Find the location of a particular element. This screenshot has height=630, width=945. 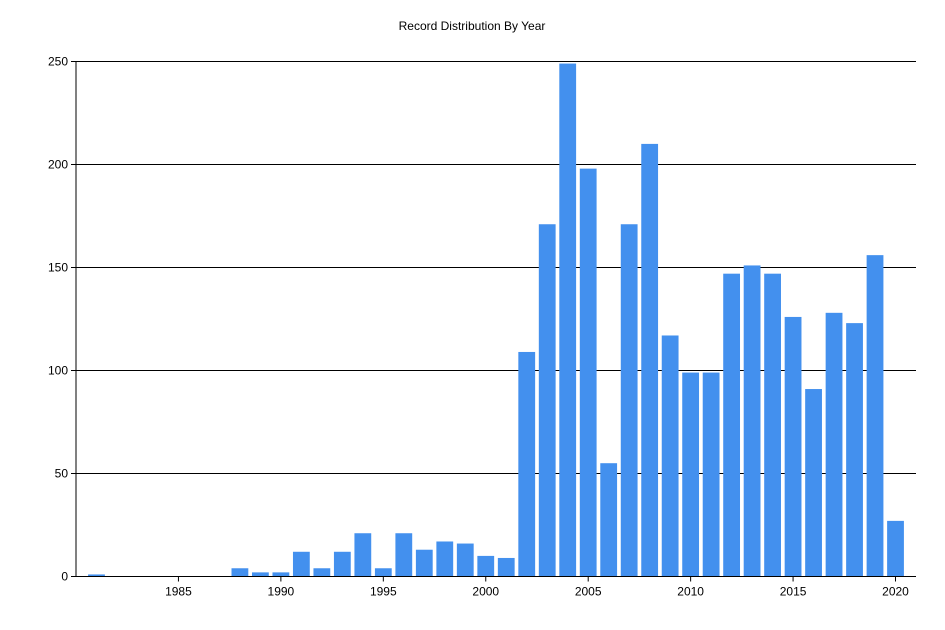

bar-2019 is located at coordinates (875, 416).